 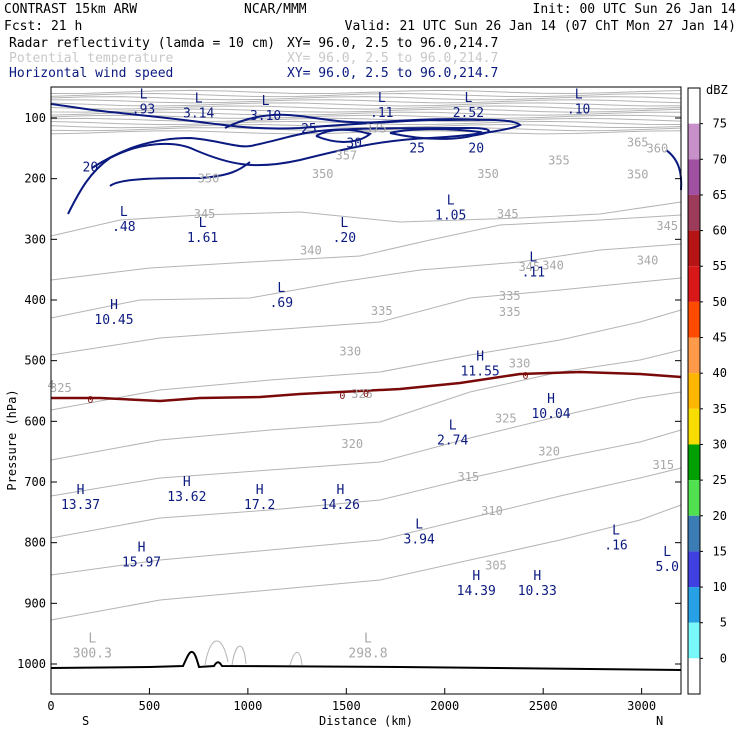 I want to click on extremum-value: .20, so click(x=344, y=238).